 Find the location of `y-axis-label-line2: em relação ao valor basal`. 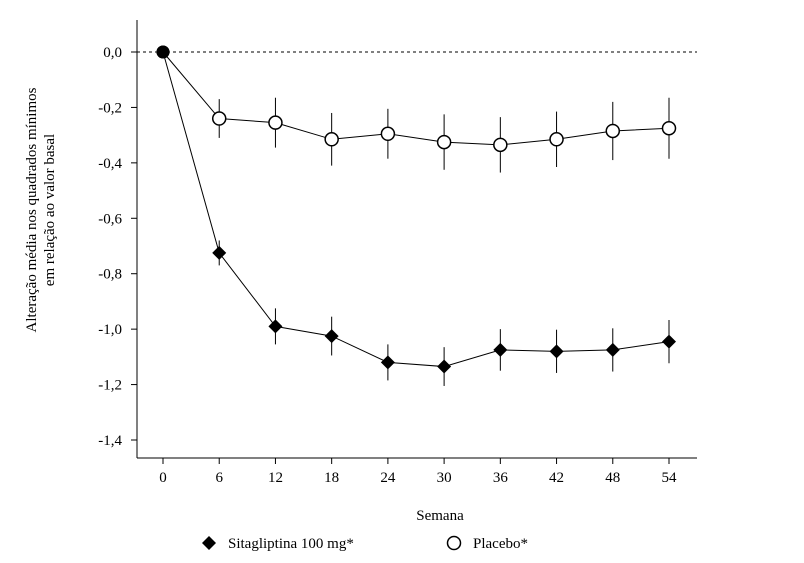

y-axis-label-line2: em relação ao valor basal is located at coordinates (50, 210).